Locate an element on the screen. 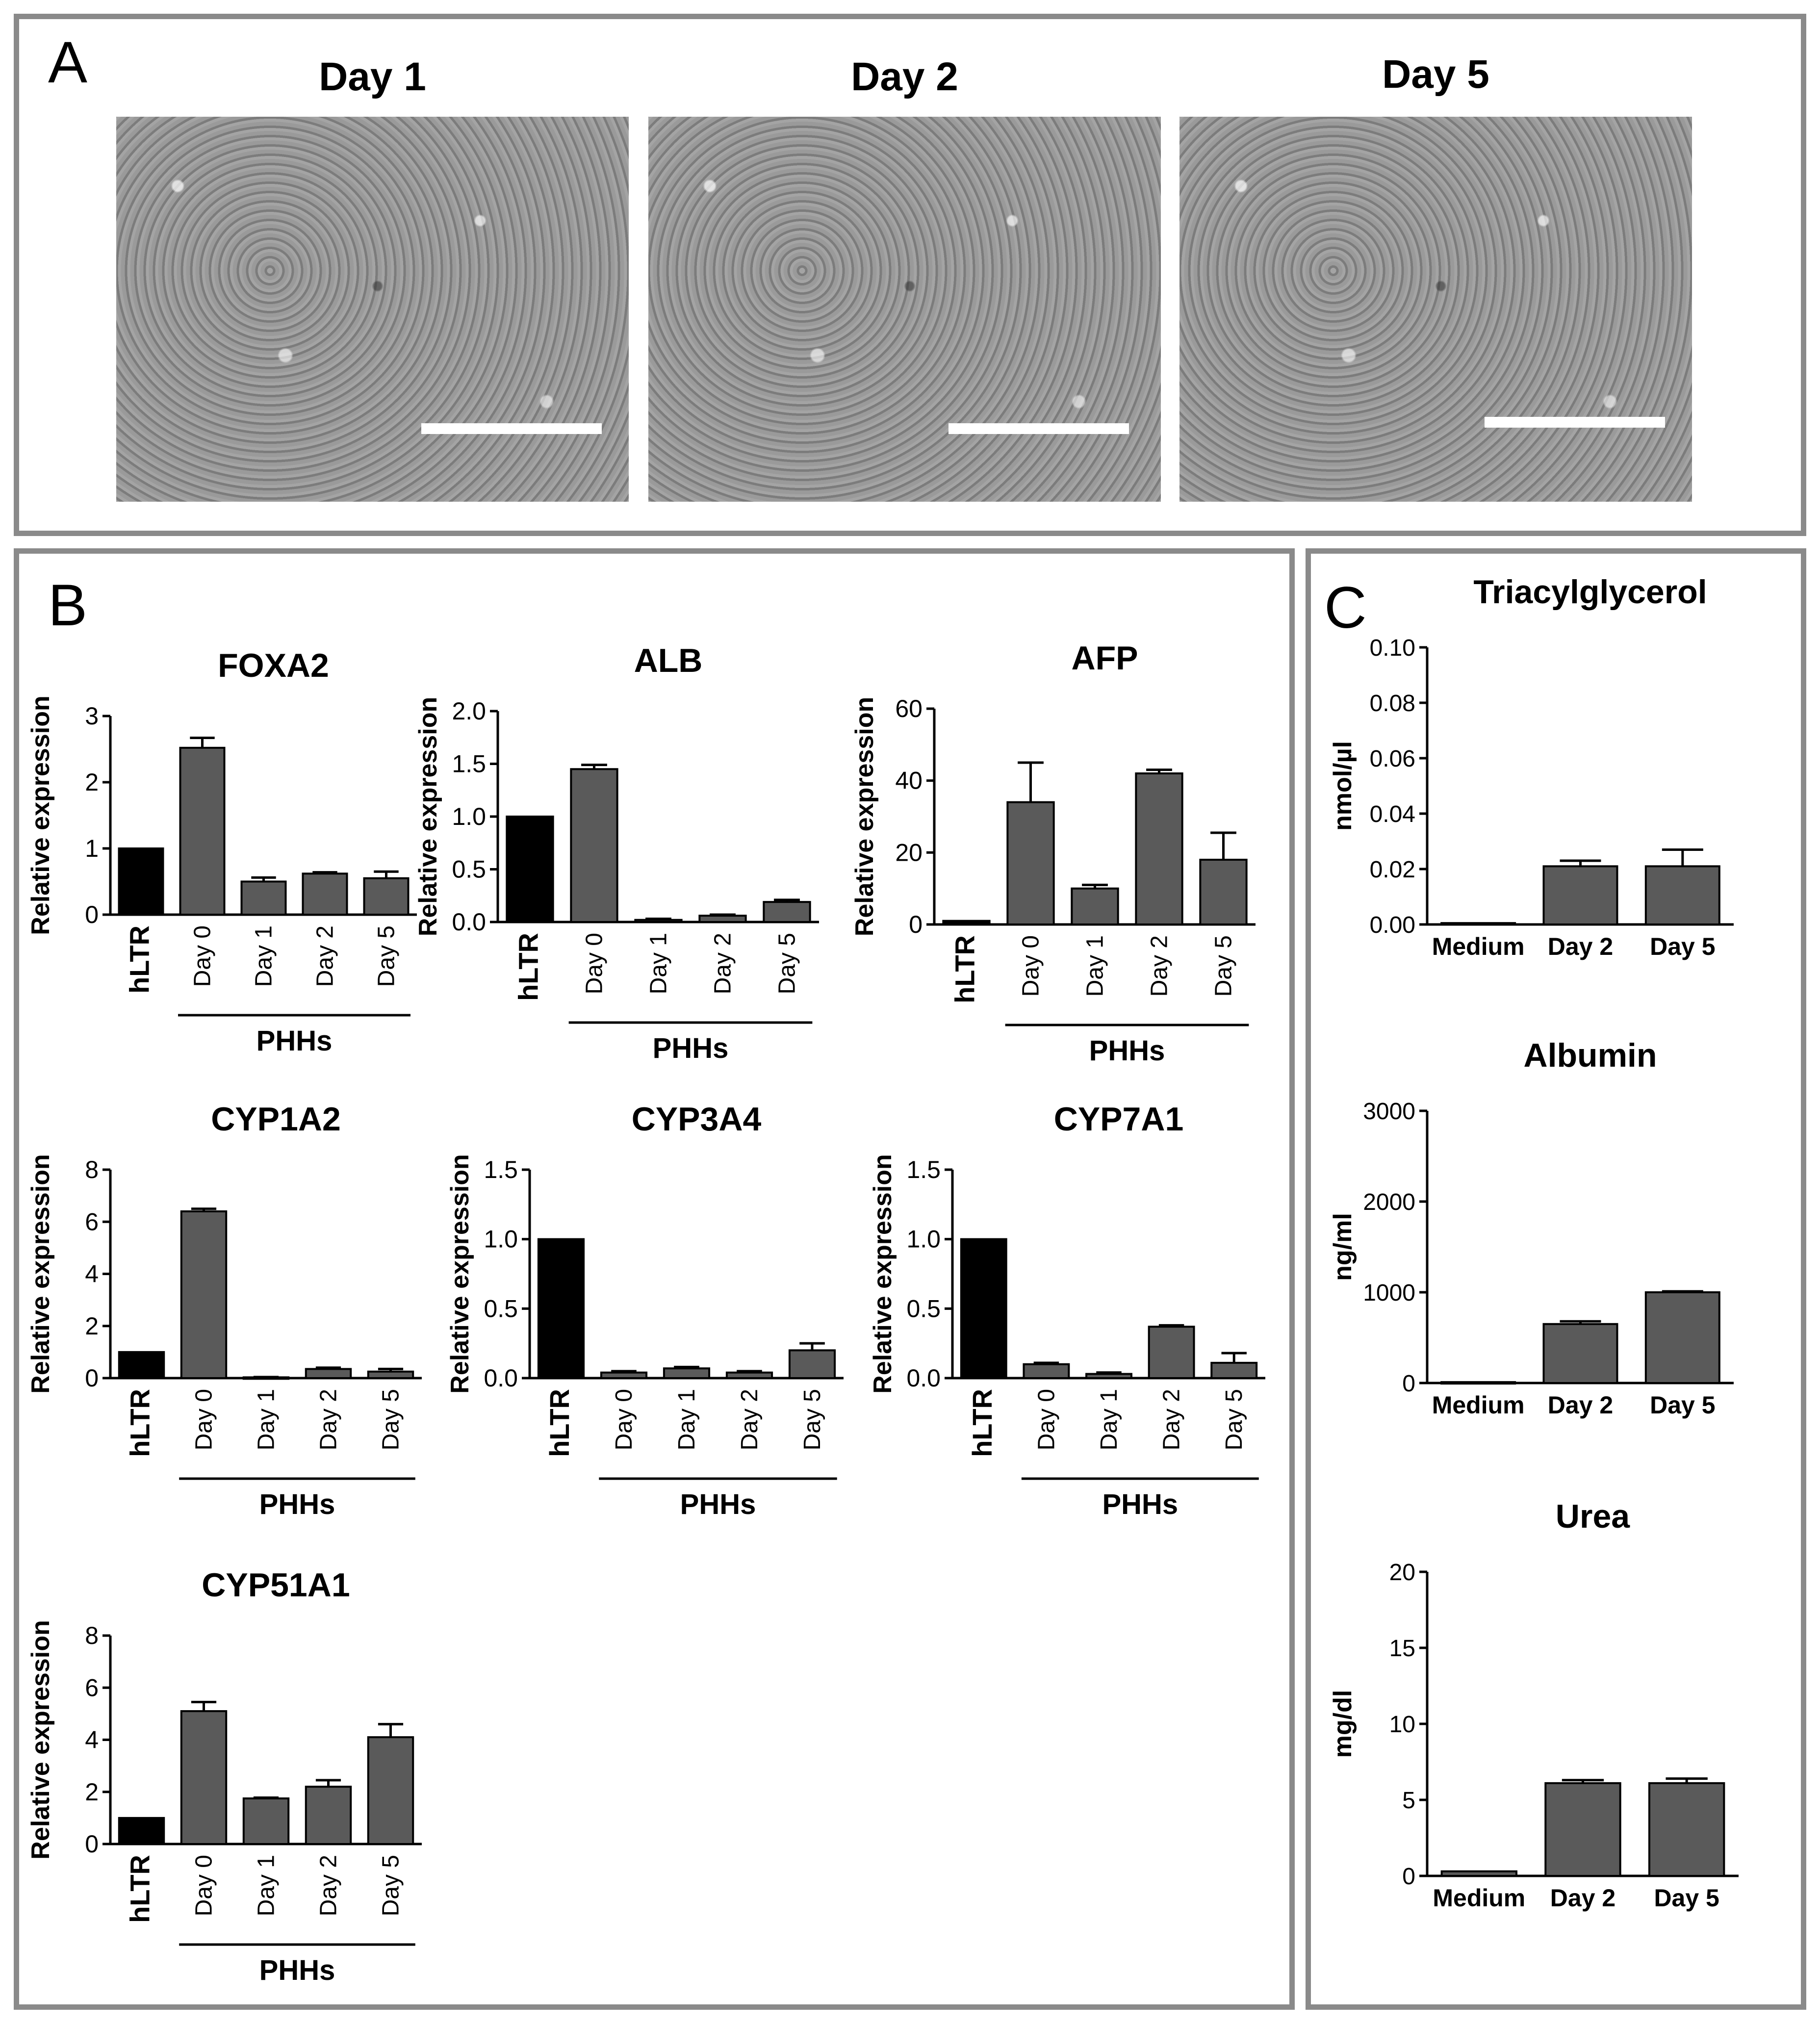  y-tick-label: 2000 is located at coordinates (1389, 1202).